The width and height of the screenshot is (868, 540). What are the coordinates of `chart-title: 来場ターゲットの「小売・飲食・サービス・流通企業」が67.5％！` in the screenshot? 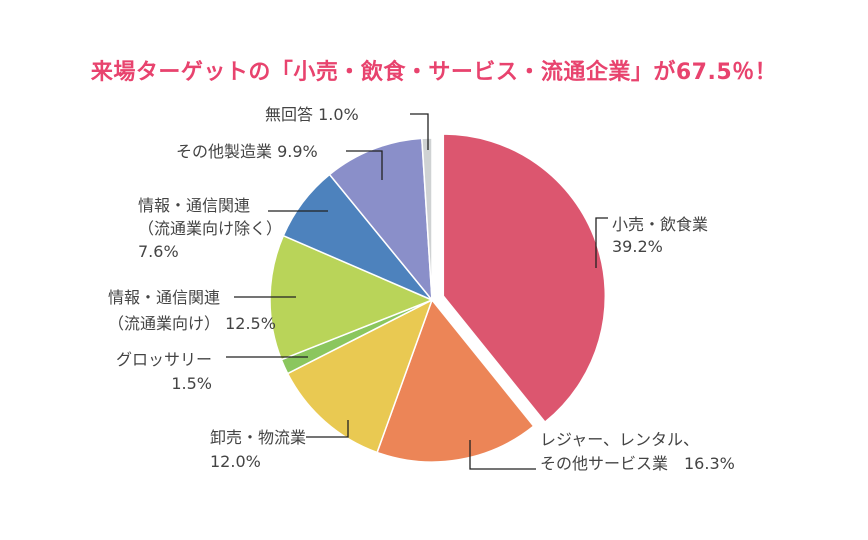 It's located at (434, 72).